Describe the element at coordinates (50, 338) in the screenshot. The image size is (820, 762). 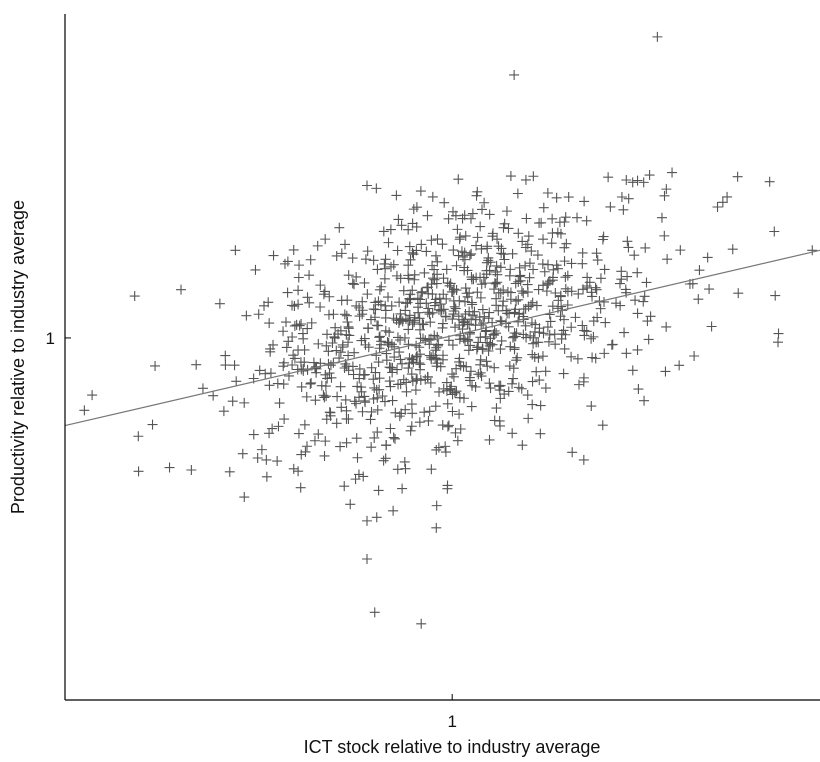
I see `y-tick-label: 1` at that location.